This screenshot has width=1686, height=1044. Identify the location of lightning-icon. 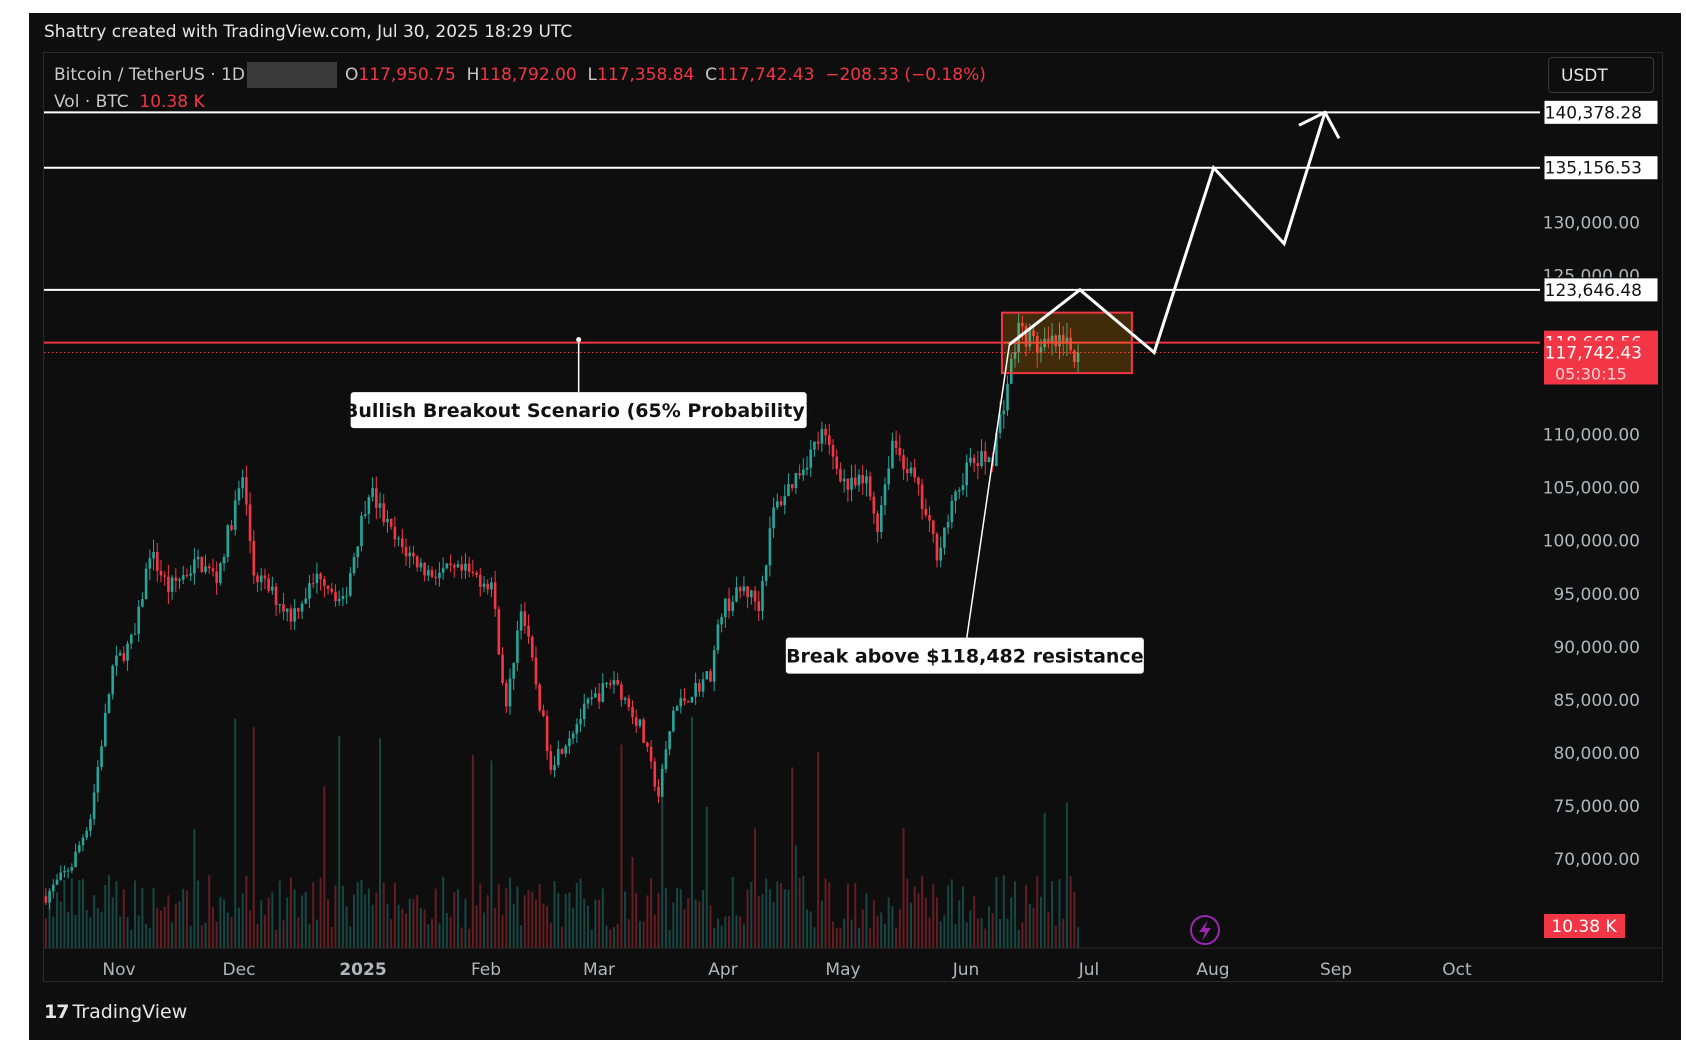
(1205, 930).